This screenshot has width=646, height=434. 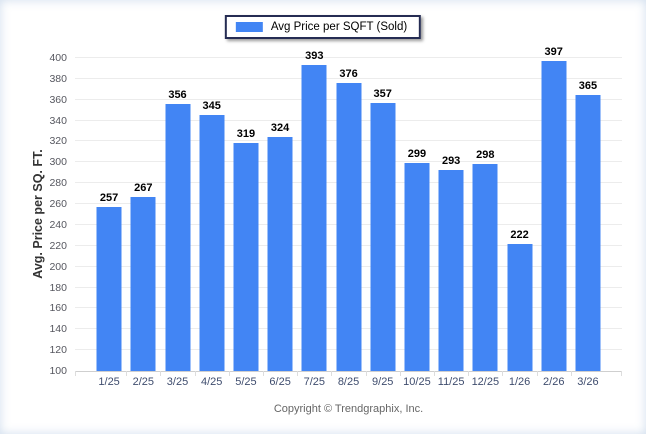 I want to click on y-tick-label: 260, so click(x=58, y=204).